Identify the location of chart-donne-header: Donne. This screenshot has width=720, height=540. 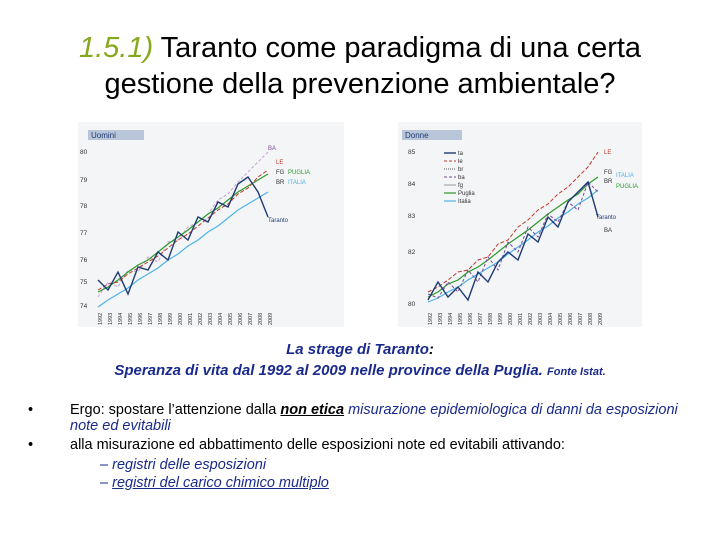
(417, 135).